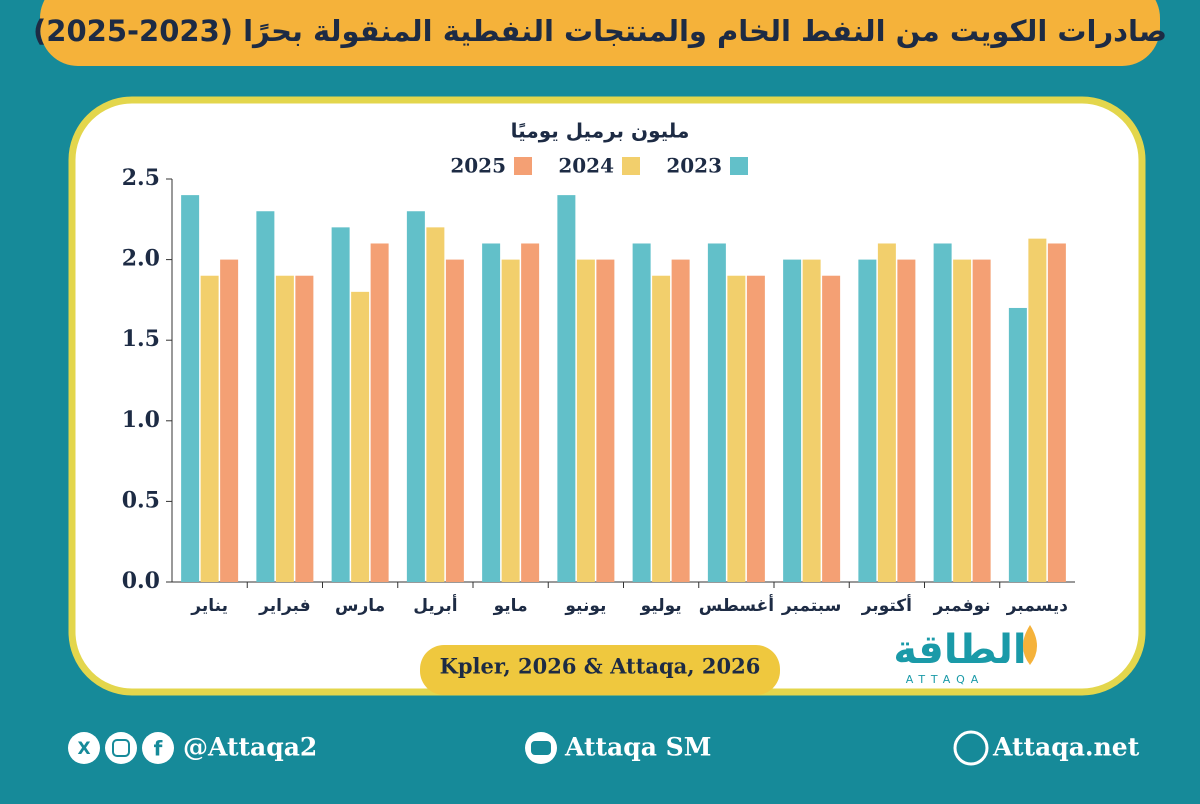  Describe the element at coordinates (736, 605) in the screenshot. I see `x-tick-label: أغسطس` at that location.